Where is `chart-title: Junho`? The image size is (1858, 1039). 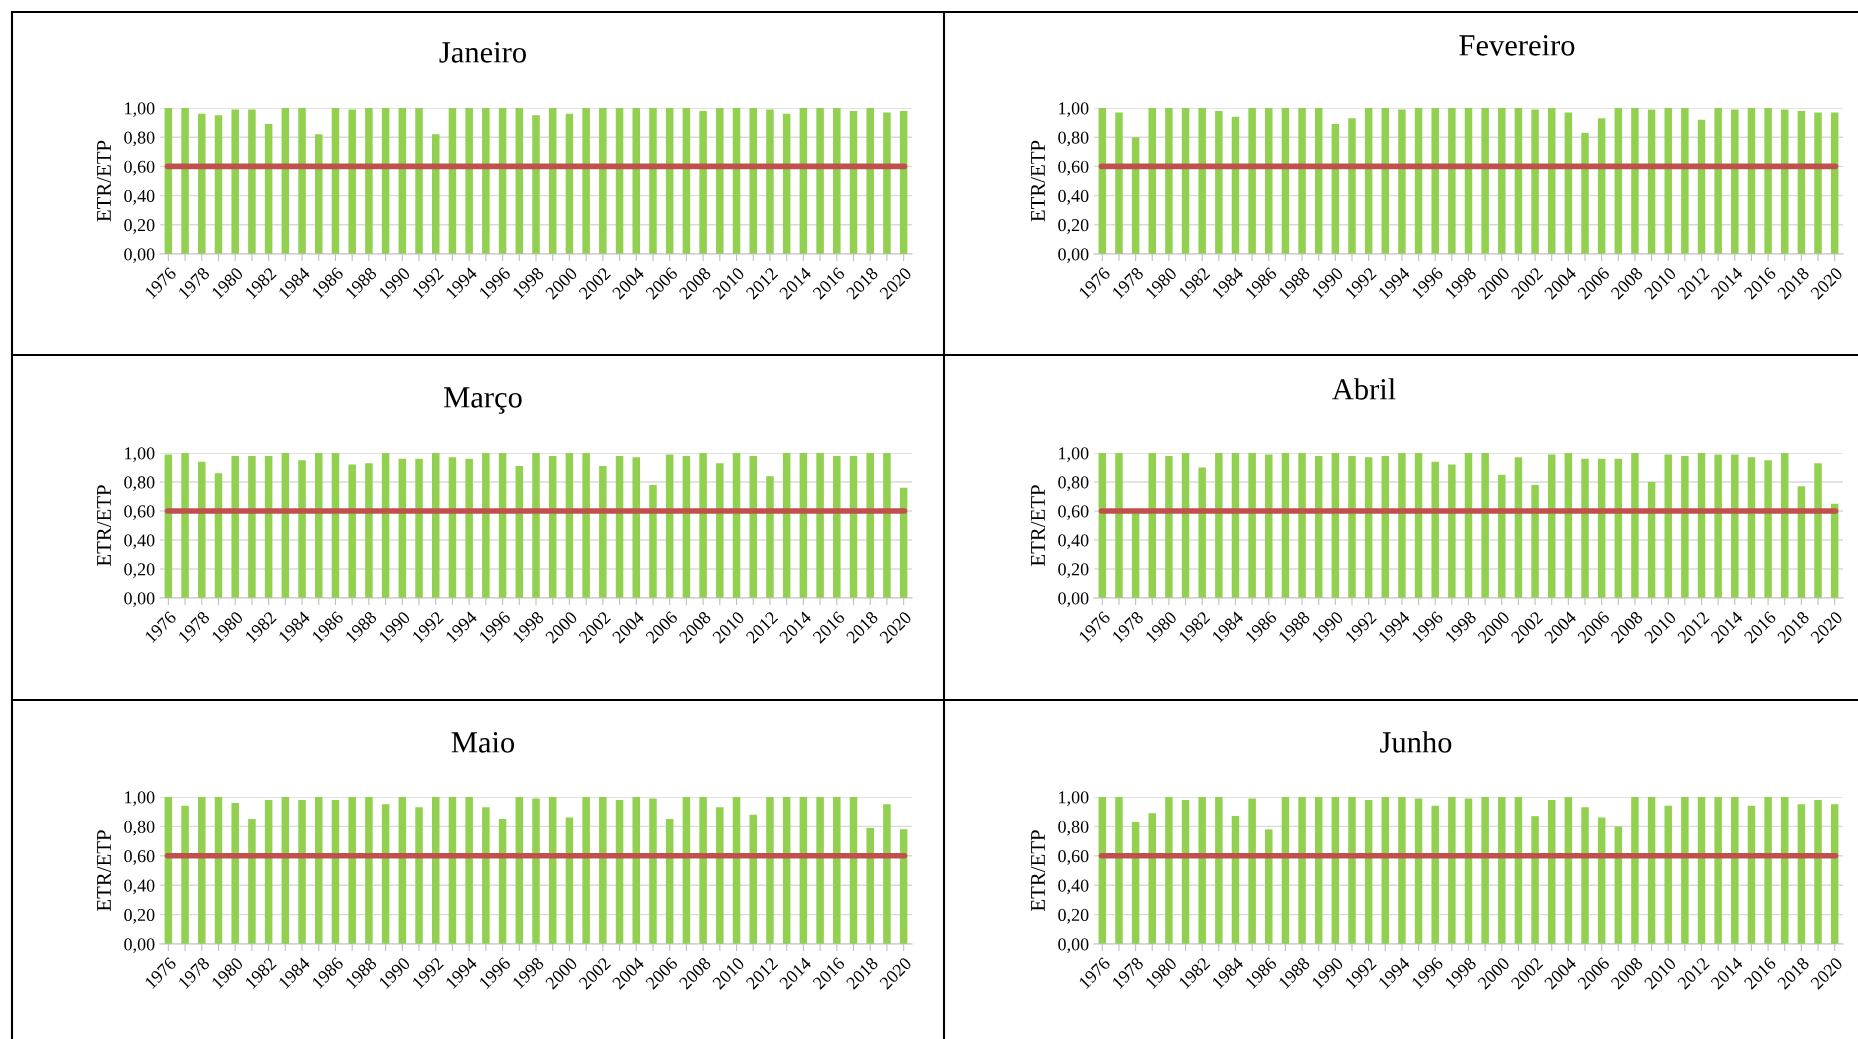 chart-title: Junho is located at coordinates (1416, 742).